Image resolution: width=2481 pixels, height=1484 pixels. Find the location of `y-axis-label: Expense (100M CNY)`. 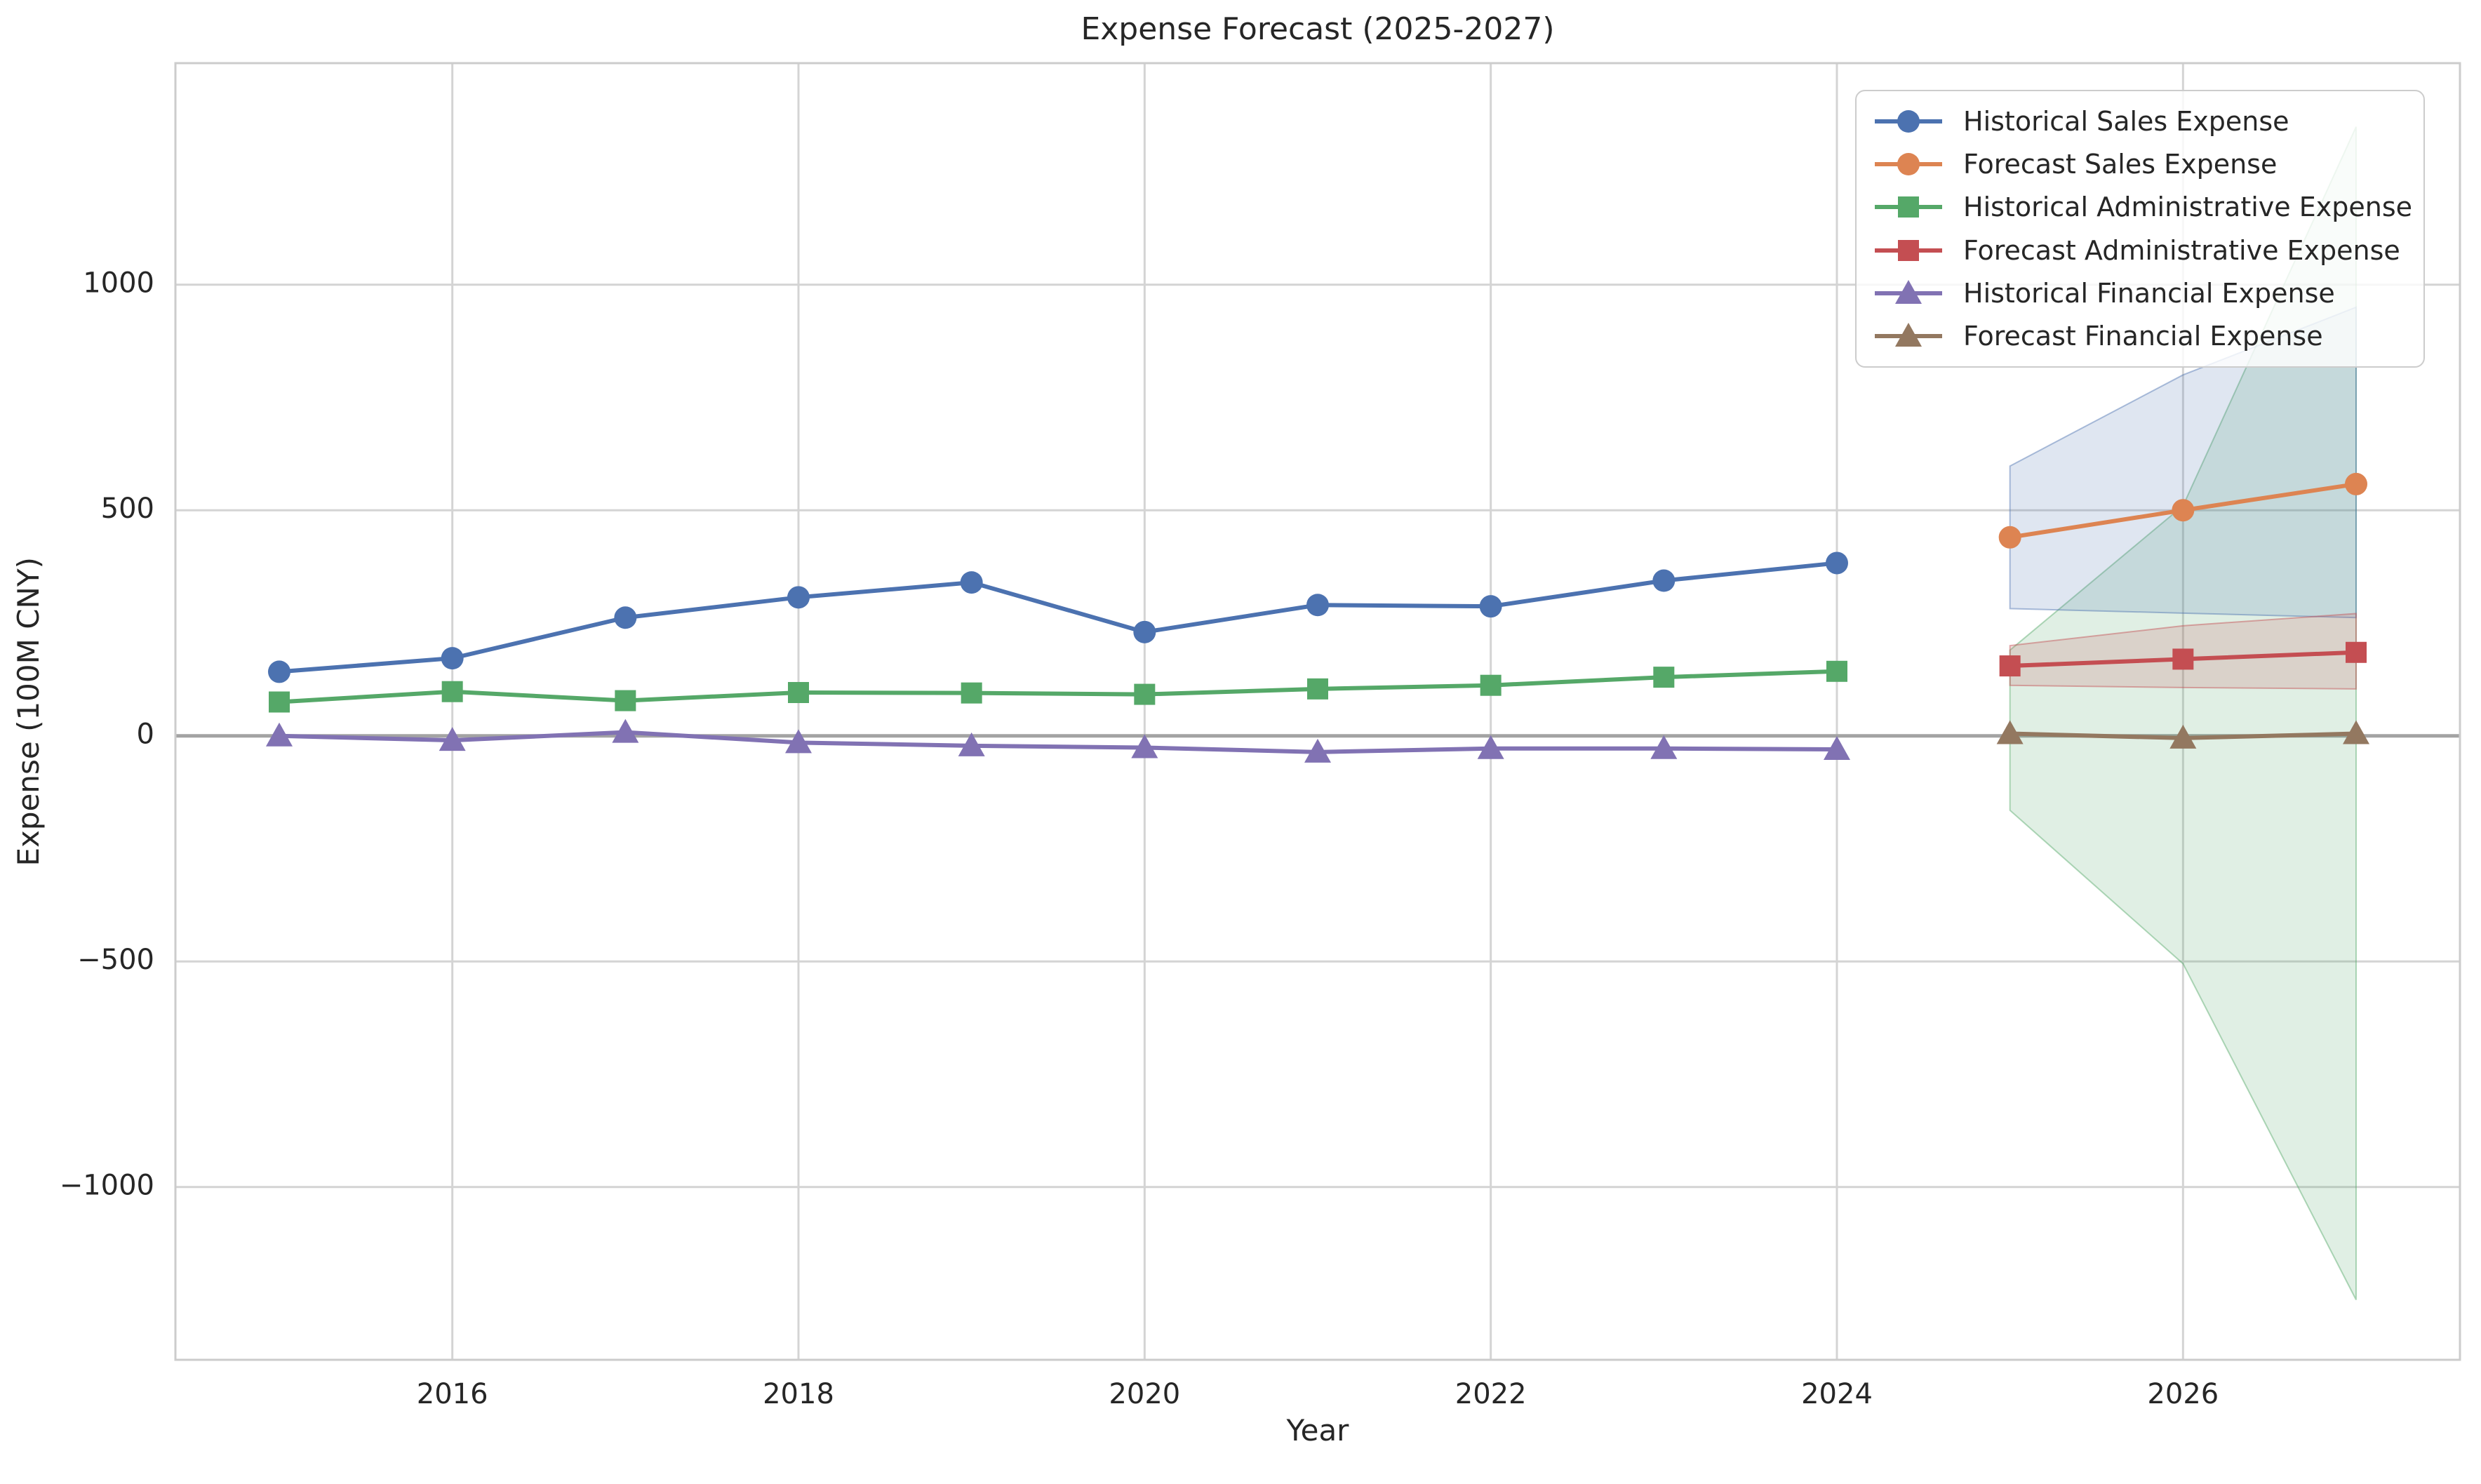

y-axis-label: Expense (100M CNY) is located at coordinates (28, 712).